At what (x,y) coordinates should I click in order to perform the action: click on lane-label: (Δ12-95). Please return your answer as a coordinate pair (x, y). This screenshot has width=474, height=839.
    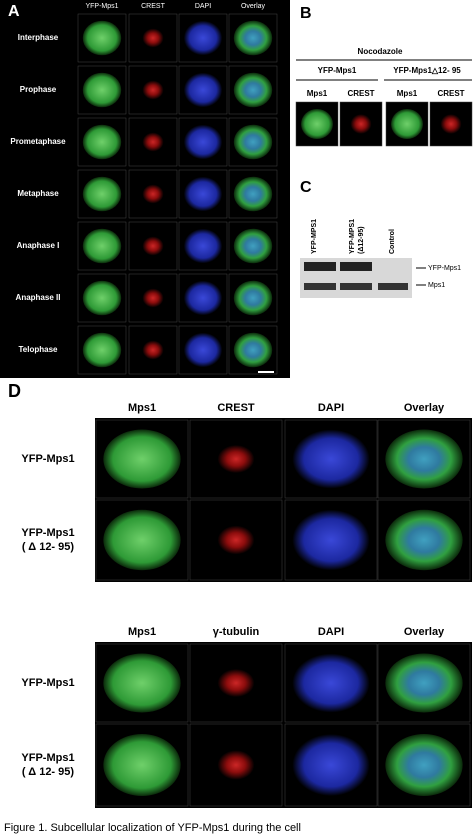
    Looking at the image, I should click on (361, 240).